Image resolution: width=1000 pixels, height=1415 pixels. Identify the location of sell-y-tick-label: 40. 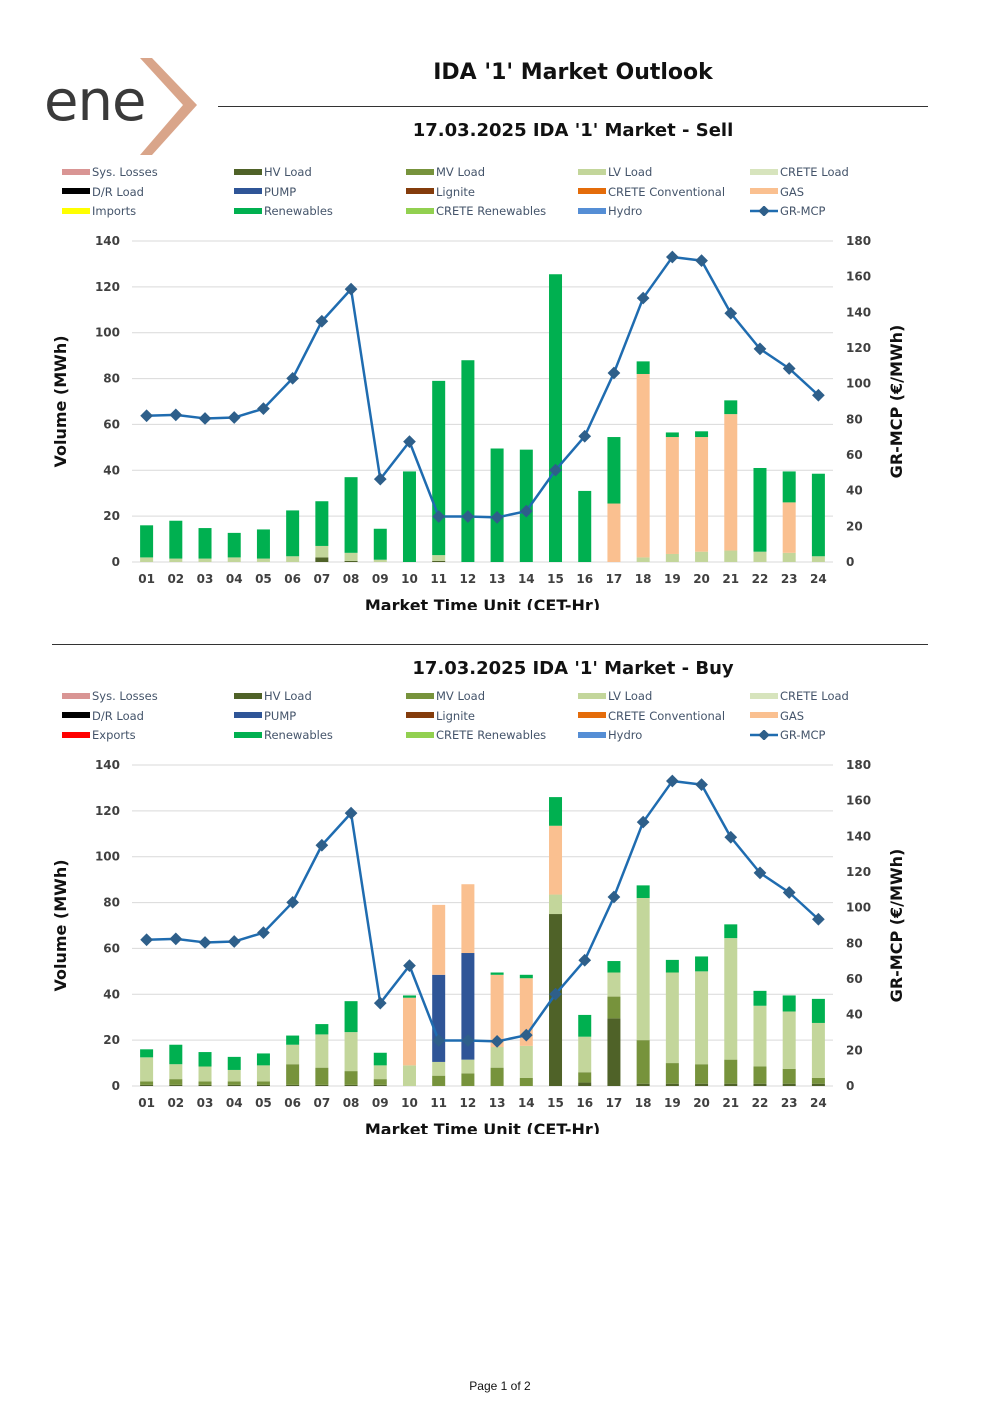
(111, 470).